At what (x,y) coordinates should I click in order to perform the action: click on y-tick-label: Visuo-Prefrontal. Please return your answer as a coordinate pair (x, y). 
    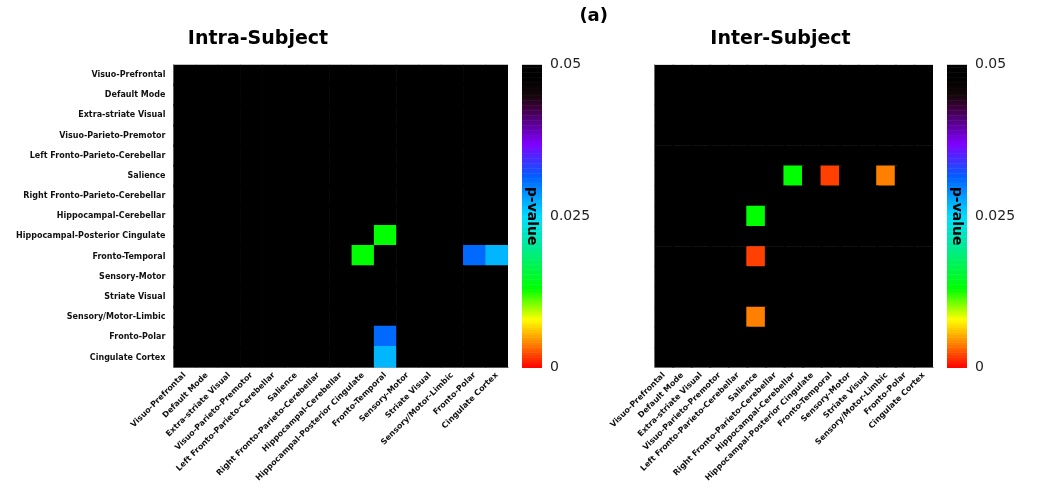
    Looking at the image, I should click on (128, 74).